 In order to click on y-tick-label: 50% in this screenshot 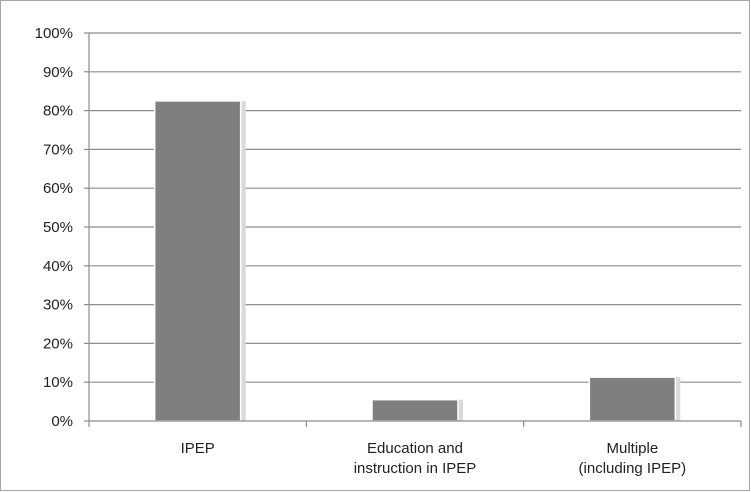, I will do `click(58, 227)`.